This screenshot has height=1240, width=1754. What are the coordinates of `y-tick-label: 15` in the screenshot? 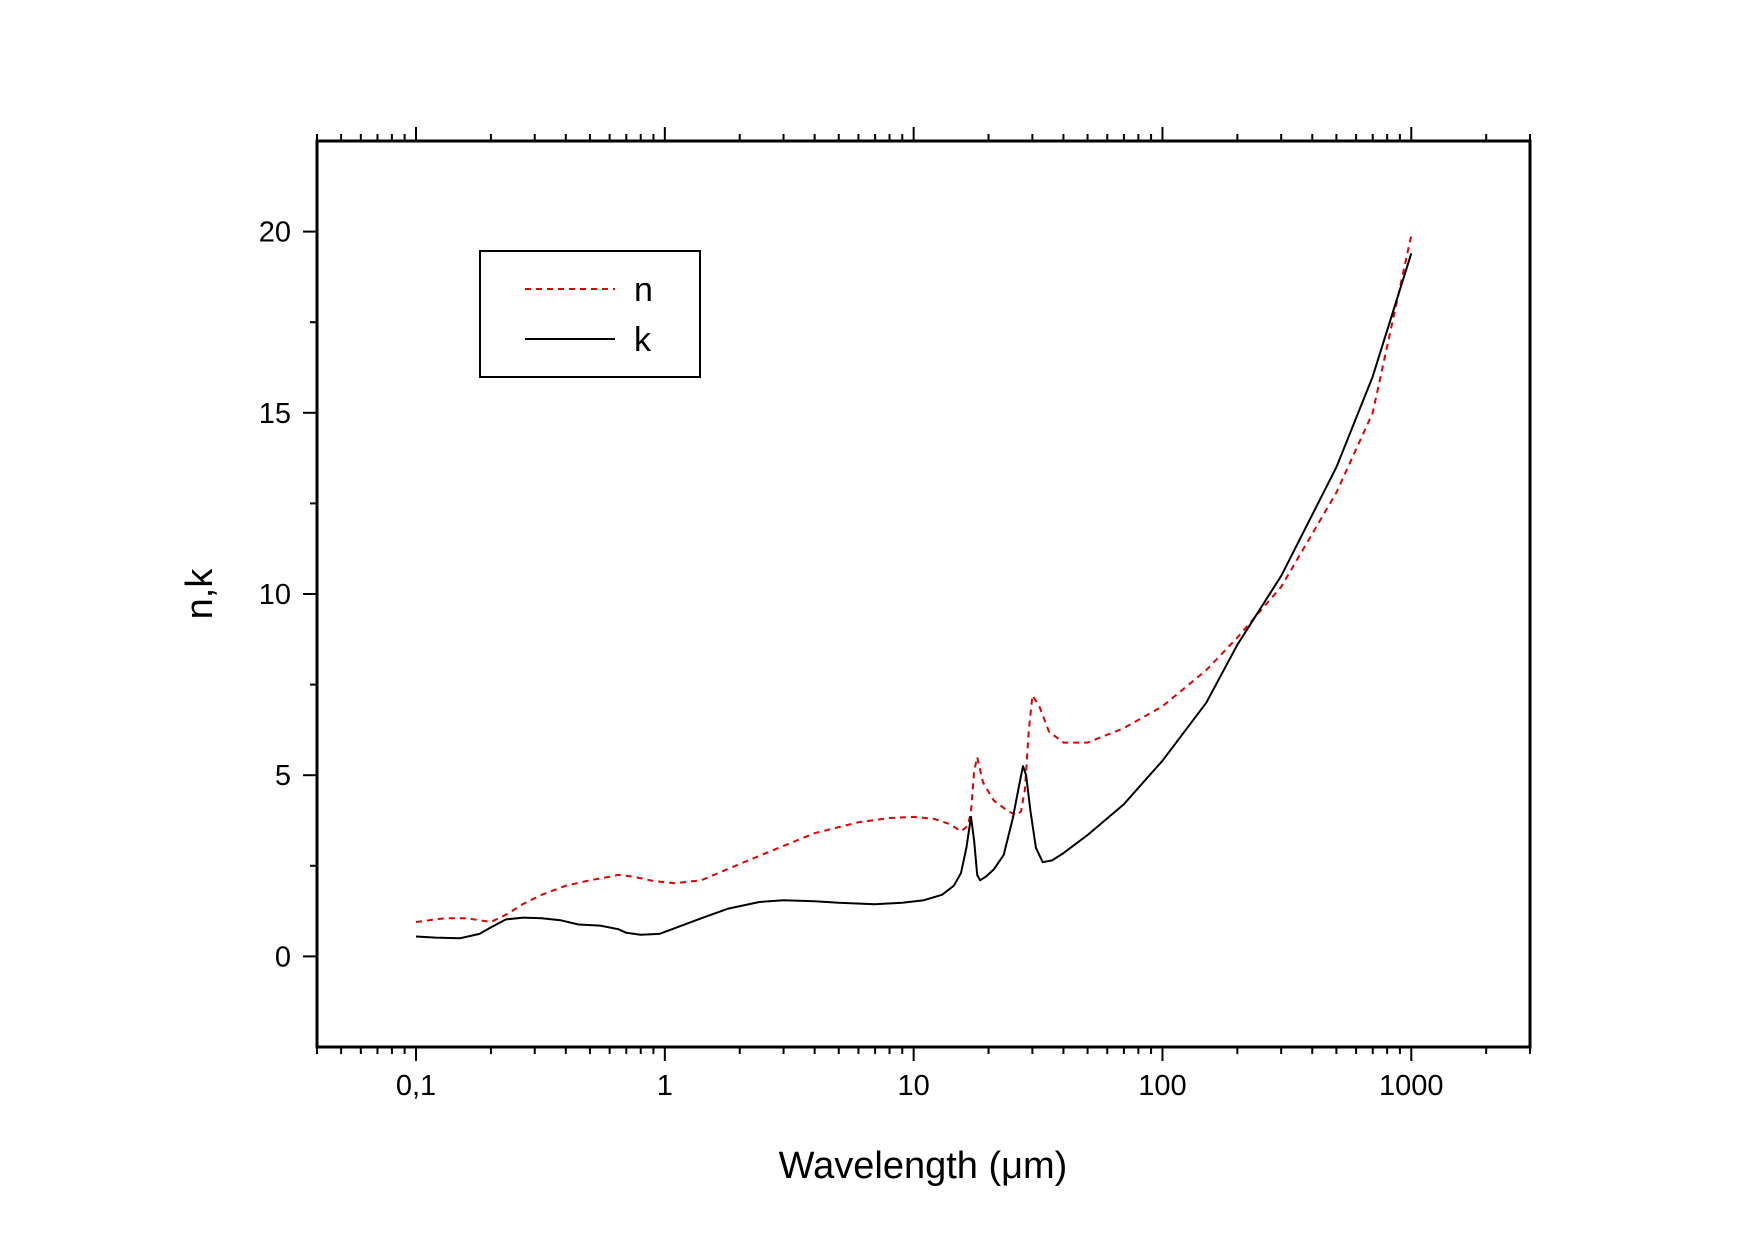 It's located at (275, 414).